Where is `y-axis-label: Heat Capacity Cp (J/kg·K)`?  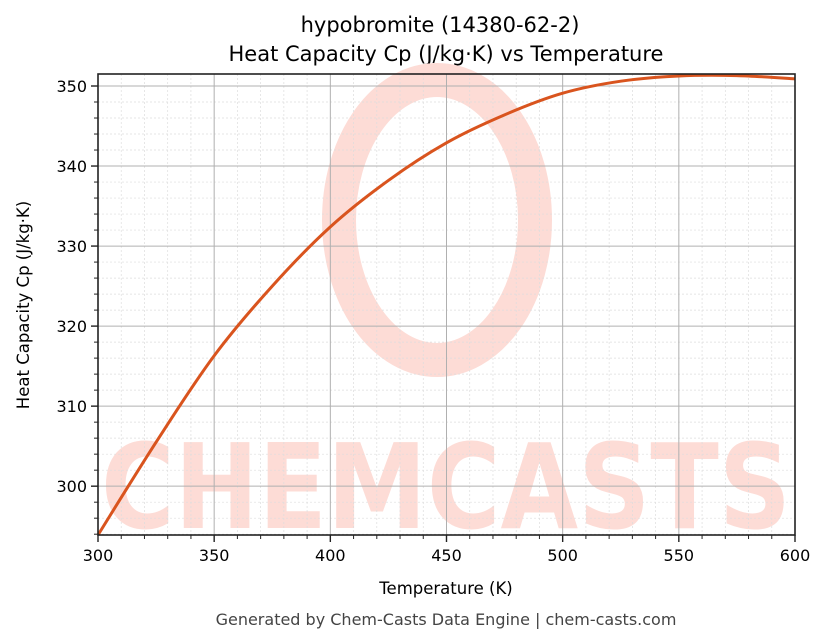 y-axis-label: Heat Capacity Cp (J/kg·K) is located at coordinates (23, 305).